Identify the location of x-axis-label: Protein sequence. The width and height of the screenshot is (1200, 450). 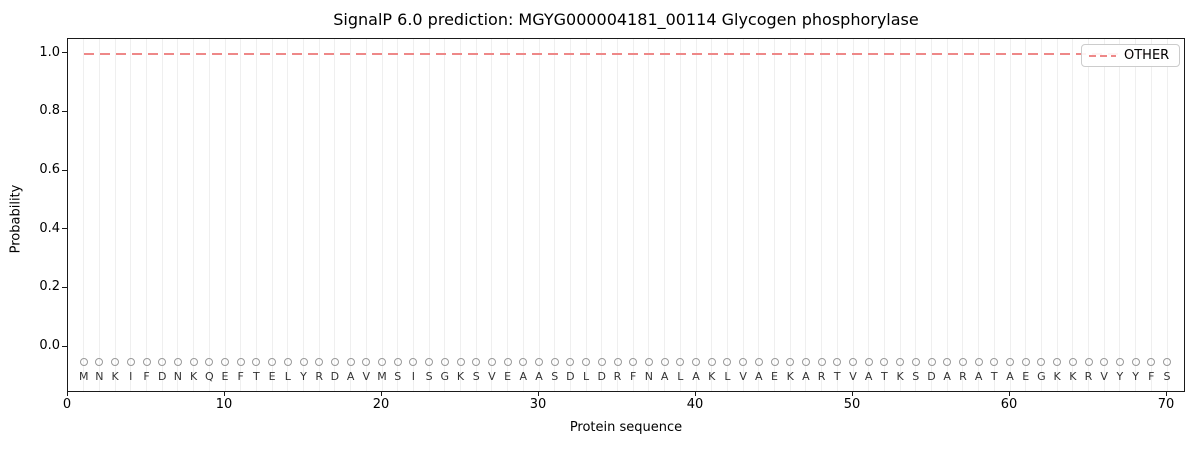
(626, 427).